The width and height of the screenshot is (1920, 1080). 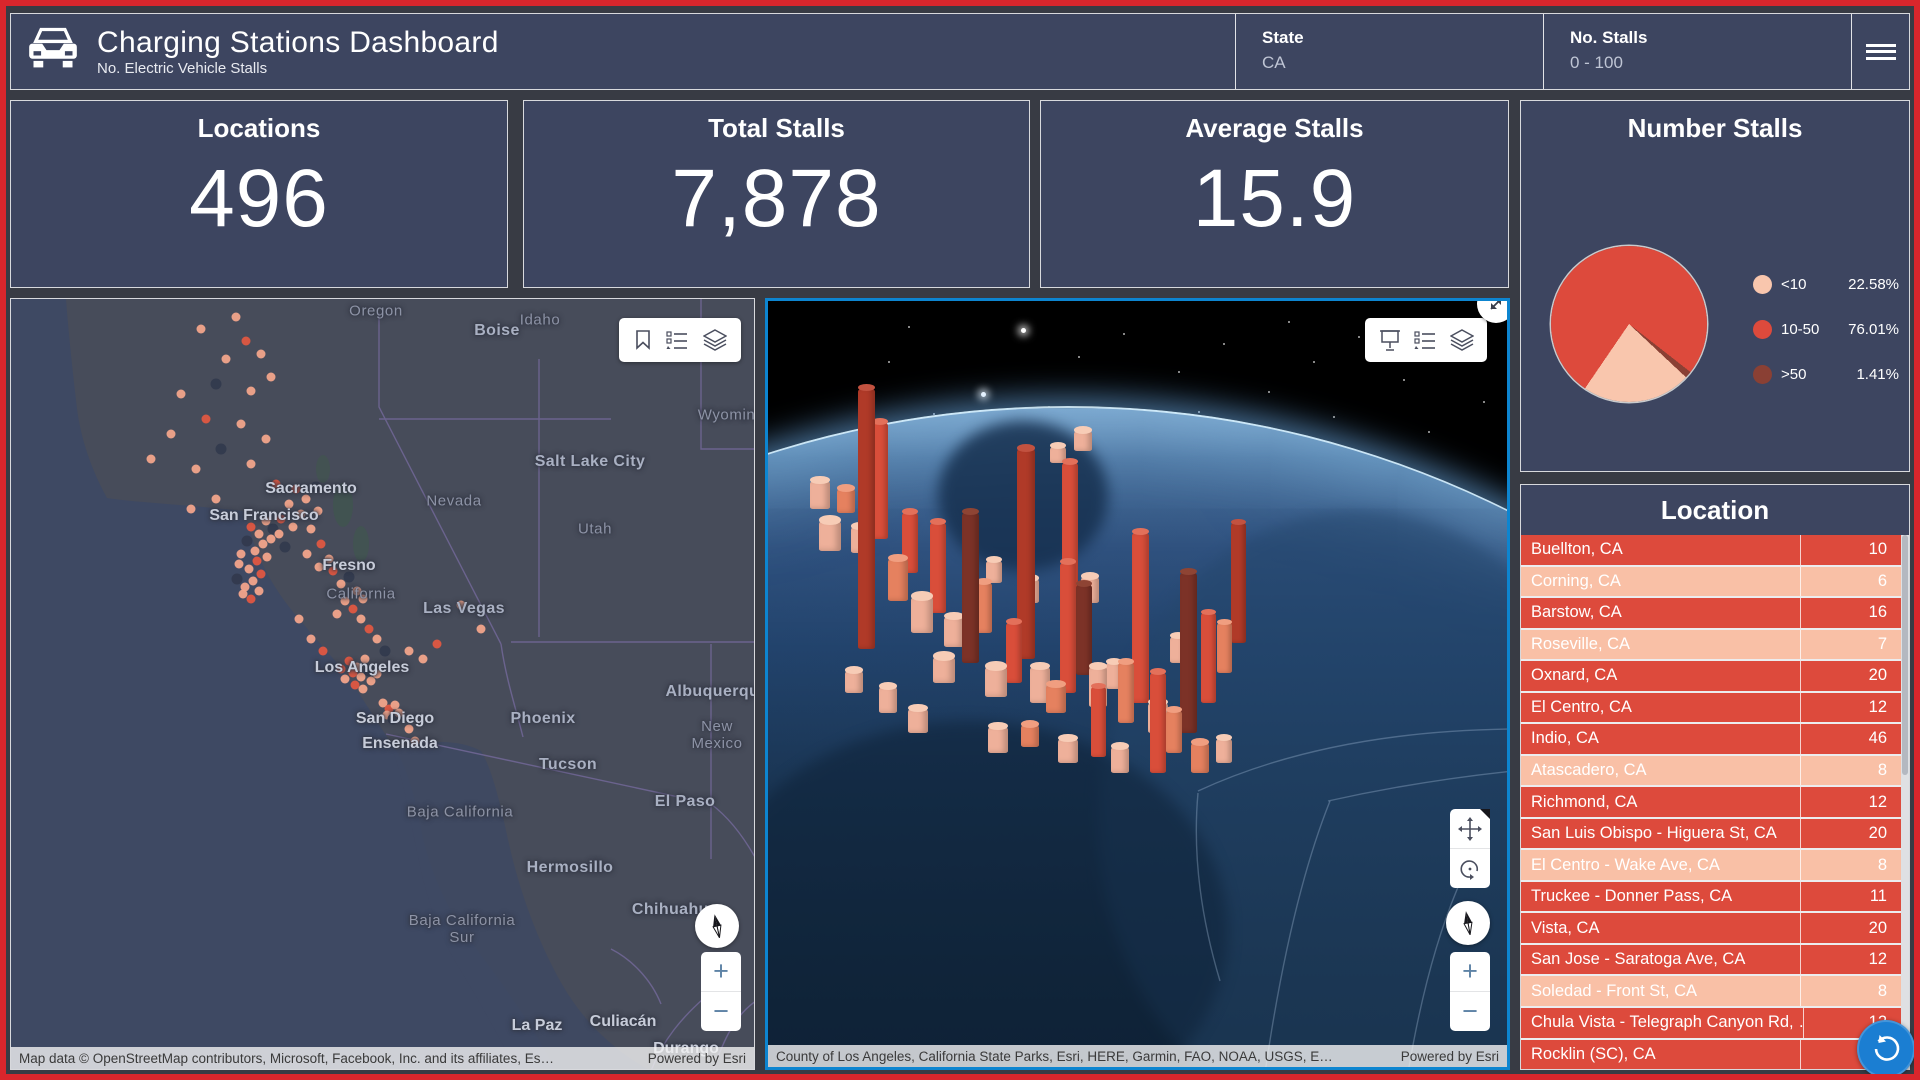 What do you see at coordinates (1711, 802) in the screenshot?
I see `location-row: Richmond, CA 12` at bounding box center [1711, 802].